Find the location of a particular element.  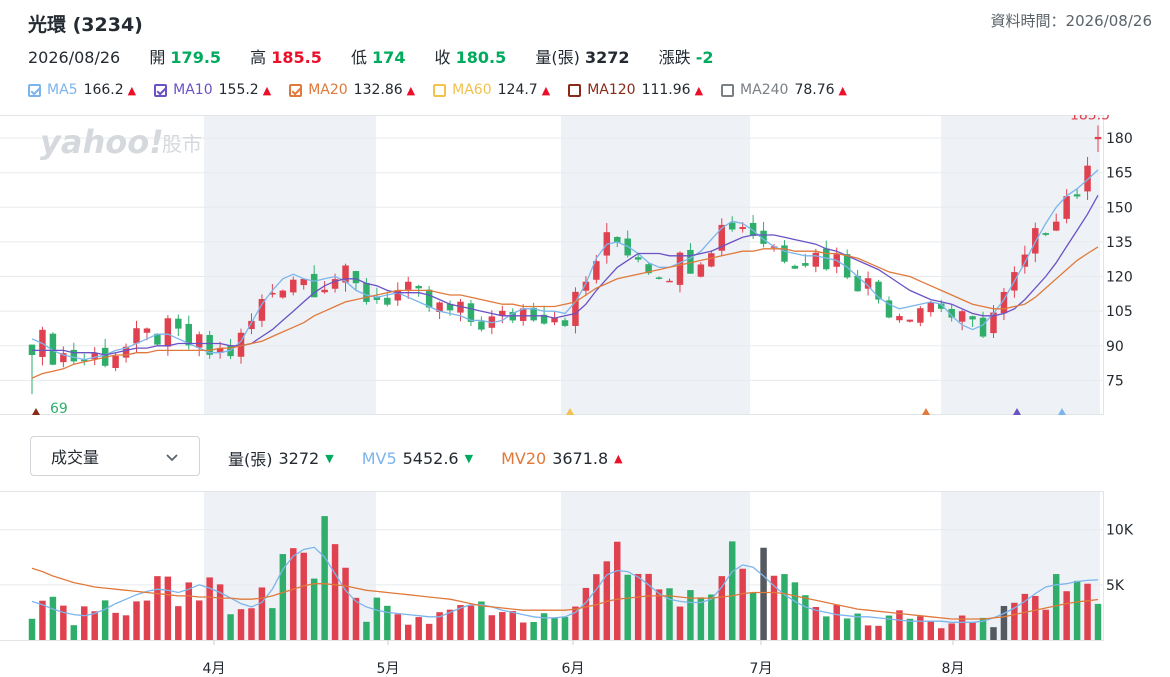

ma120-toggle: MA120 111.96 ▲ is located at coordinates (635, 90).